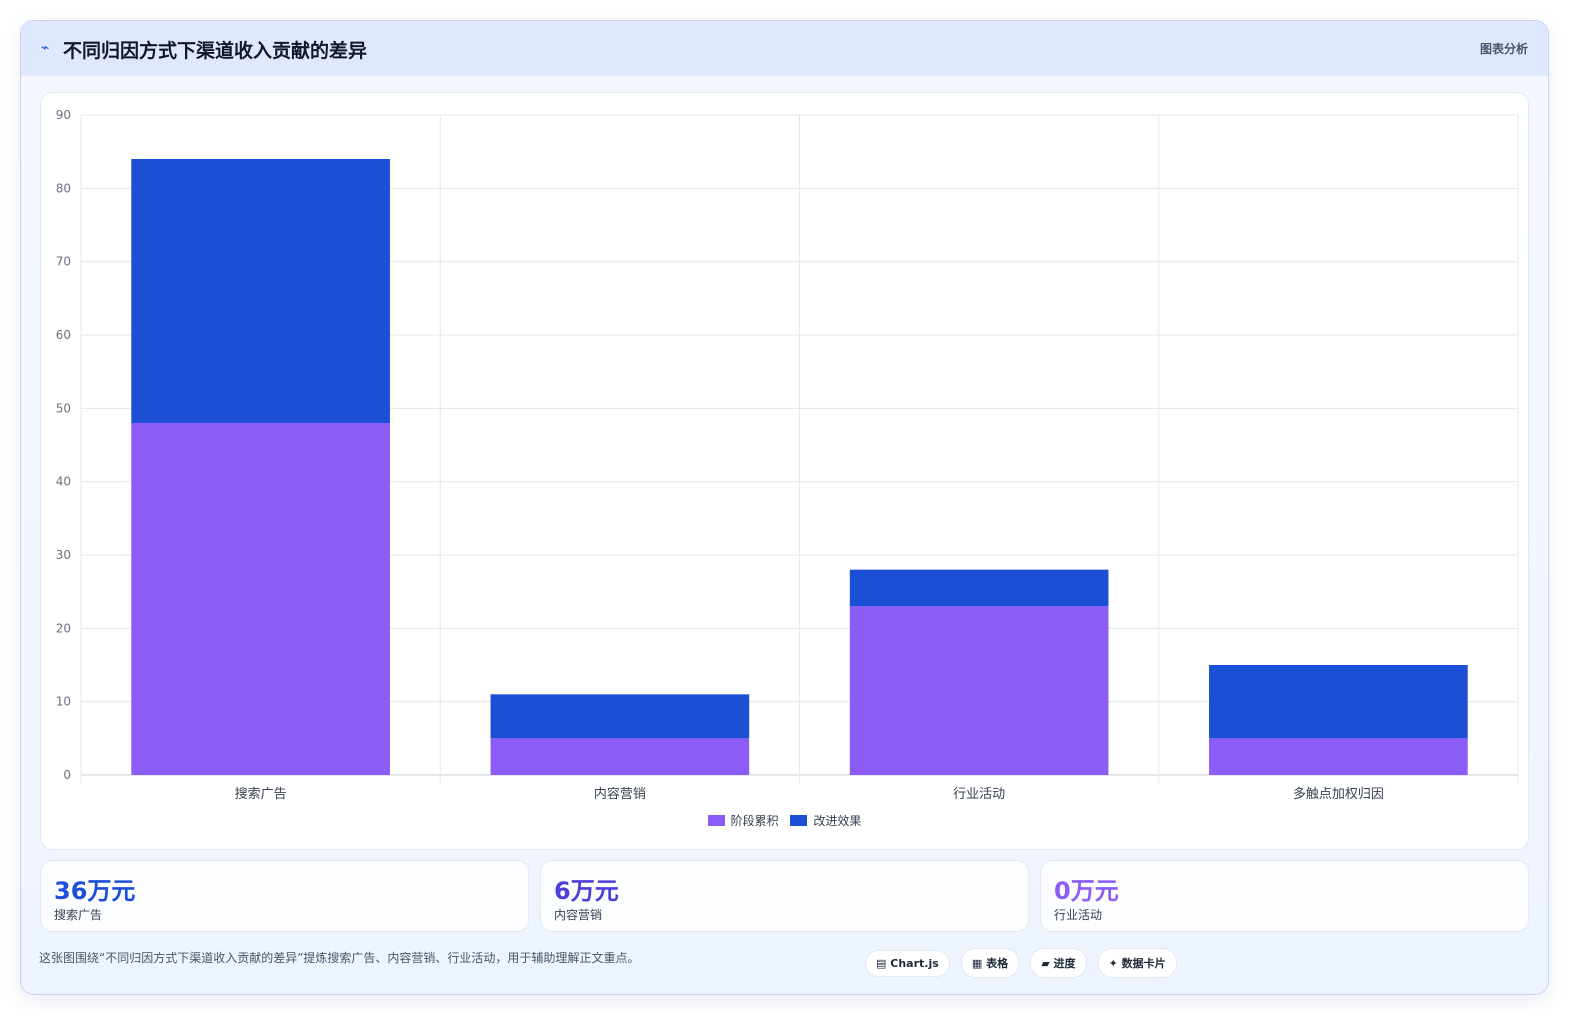  Describe the element at coordinates (1058, 963) in the screenshot. I see `chip-progress: ▰ 进度` at that location.